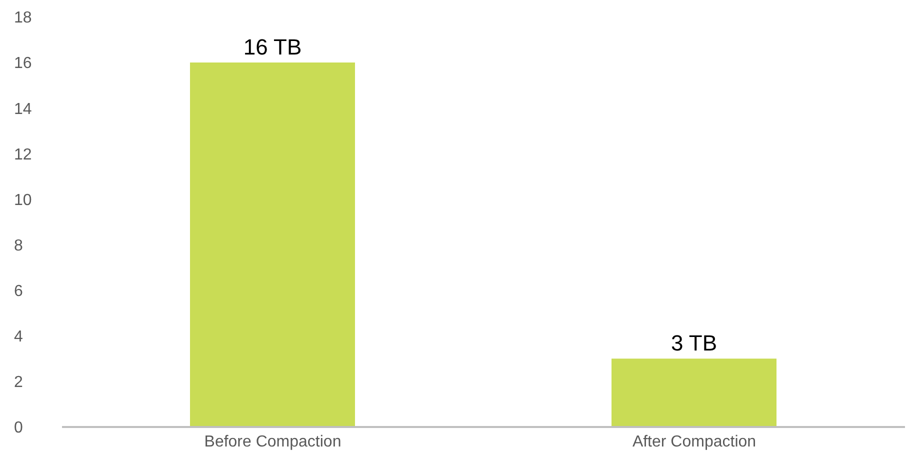 This screenshot has height=469, width=920. What do you see at coordinates (23, 109) in the screenshot?
I see `y-tick-label: 14` at bounding box center [23, 109].